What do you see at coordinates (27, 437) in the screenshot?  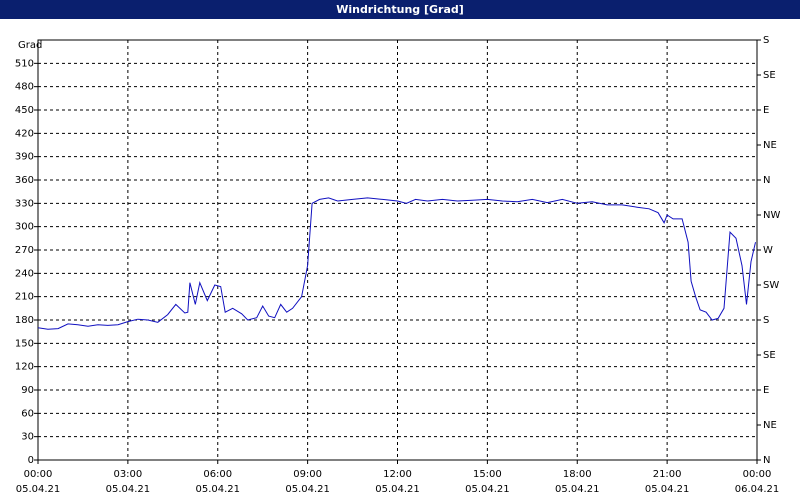 I see `y-tick-label: 30` at bounding box center [27, 437].